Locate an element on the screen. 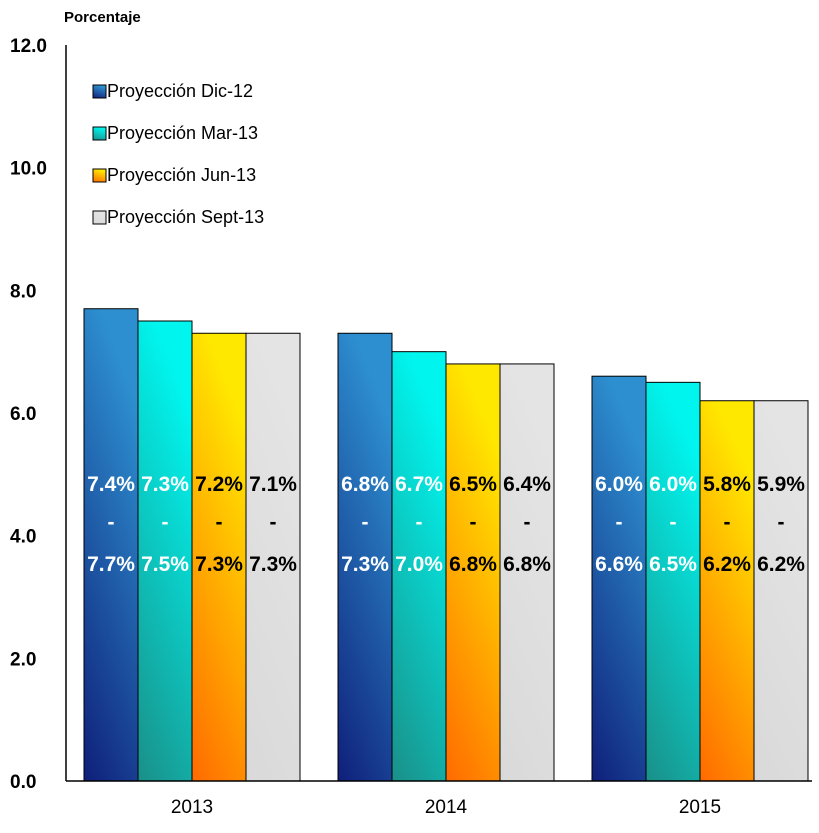  bar-data-label: 7.0% is located at coordinates (419, 564).